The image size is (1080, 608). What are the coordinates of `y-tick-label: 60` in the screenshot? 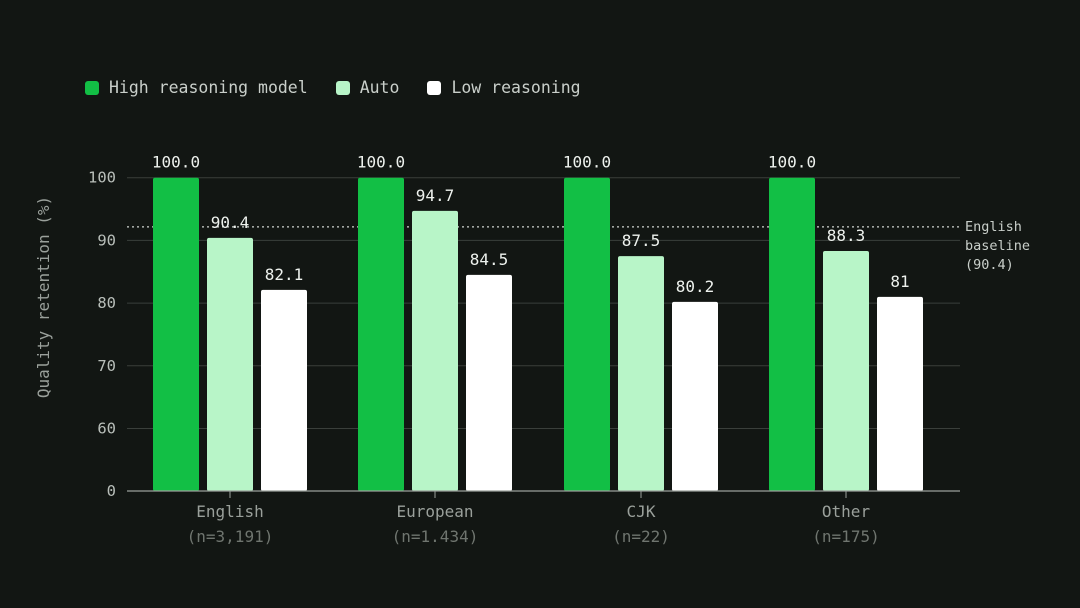 It's located at (106, 429).